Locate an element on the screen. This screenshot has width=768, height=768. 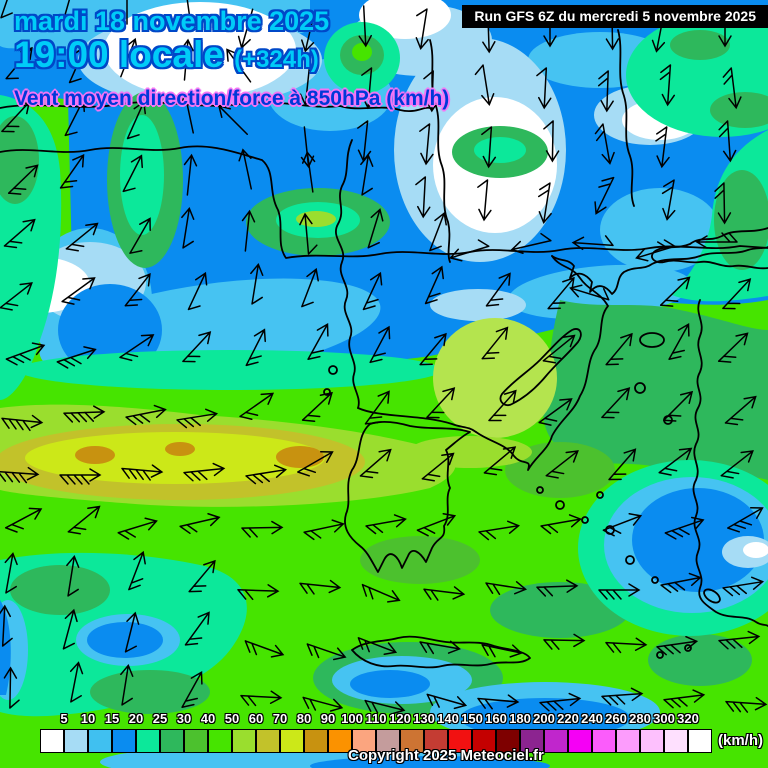
legend-value-label: 40 is located at coordinates (208, 718).